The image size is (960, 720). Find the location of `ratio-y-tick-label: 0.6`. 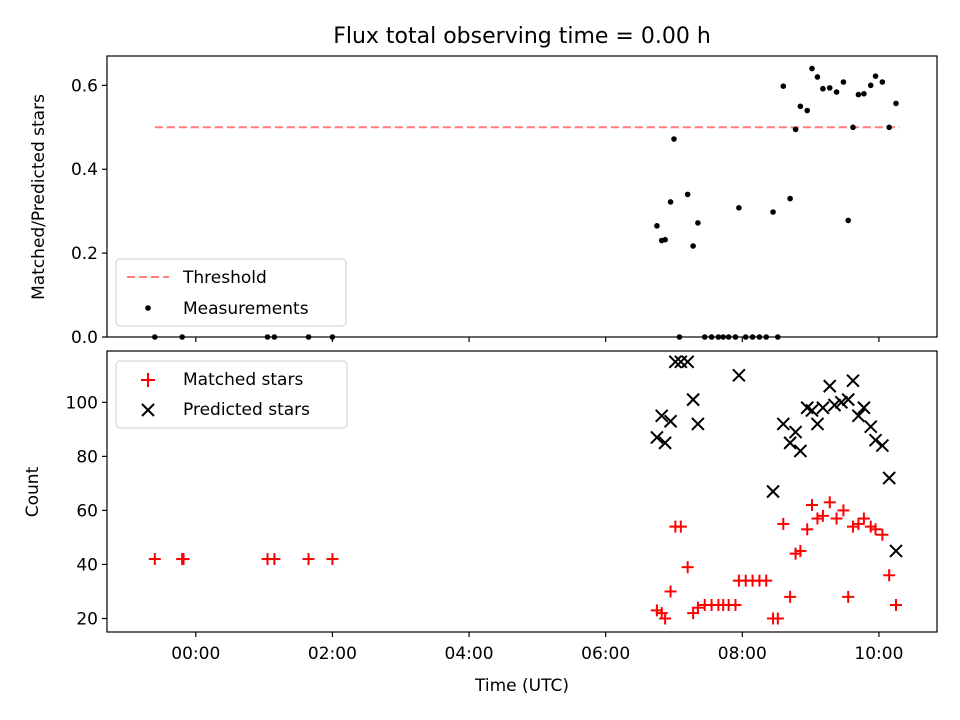

ratio-y-tick-label: 0.6 is located at coordinates (84, 86).